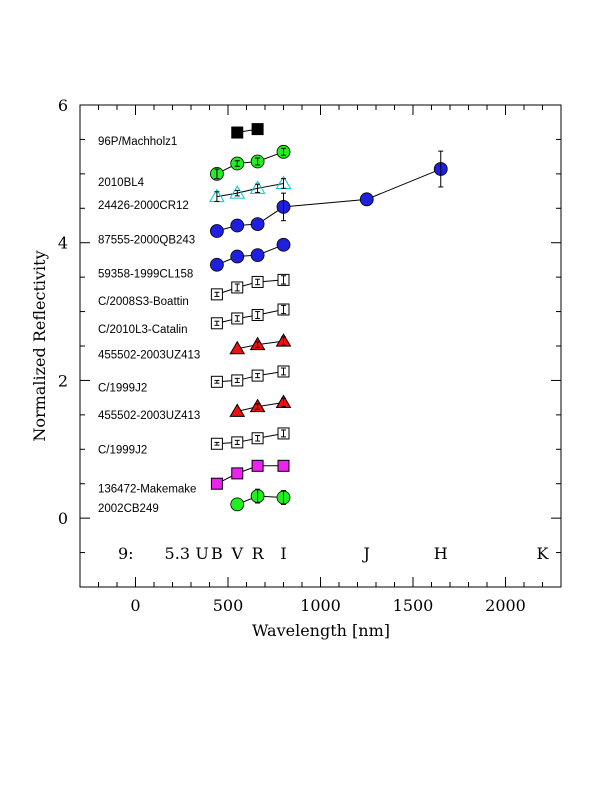  Describe the element at coordinates (63, 518) in the screenshot. I see `y-tick-label: 0` at that location.